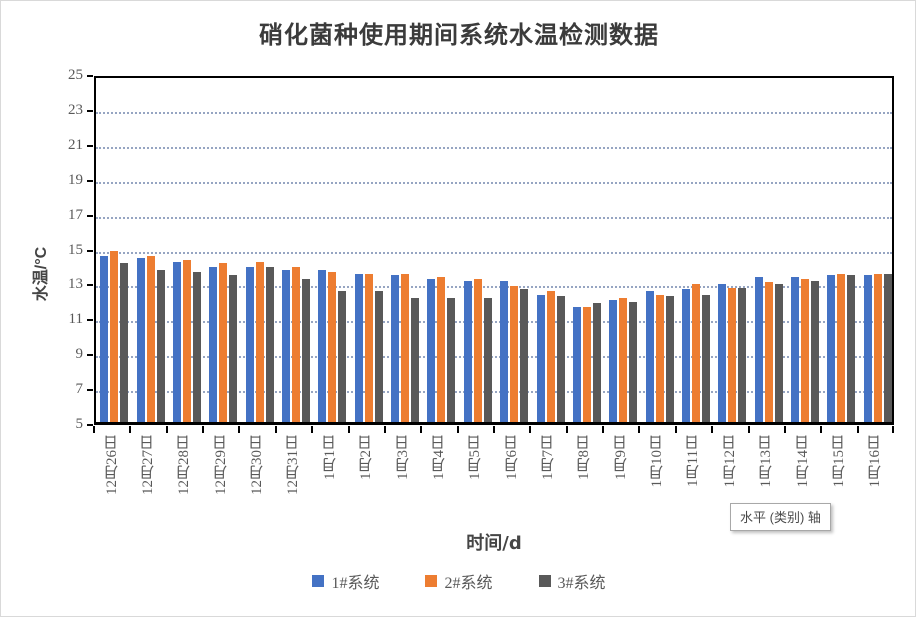 Image resolution: width=916 pixels, height=617 pixels. What do you see at coordinates (795, 349) in the screenshot?
I see `bar-1#系统-1月14日` at bounding box center [795, 349].